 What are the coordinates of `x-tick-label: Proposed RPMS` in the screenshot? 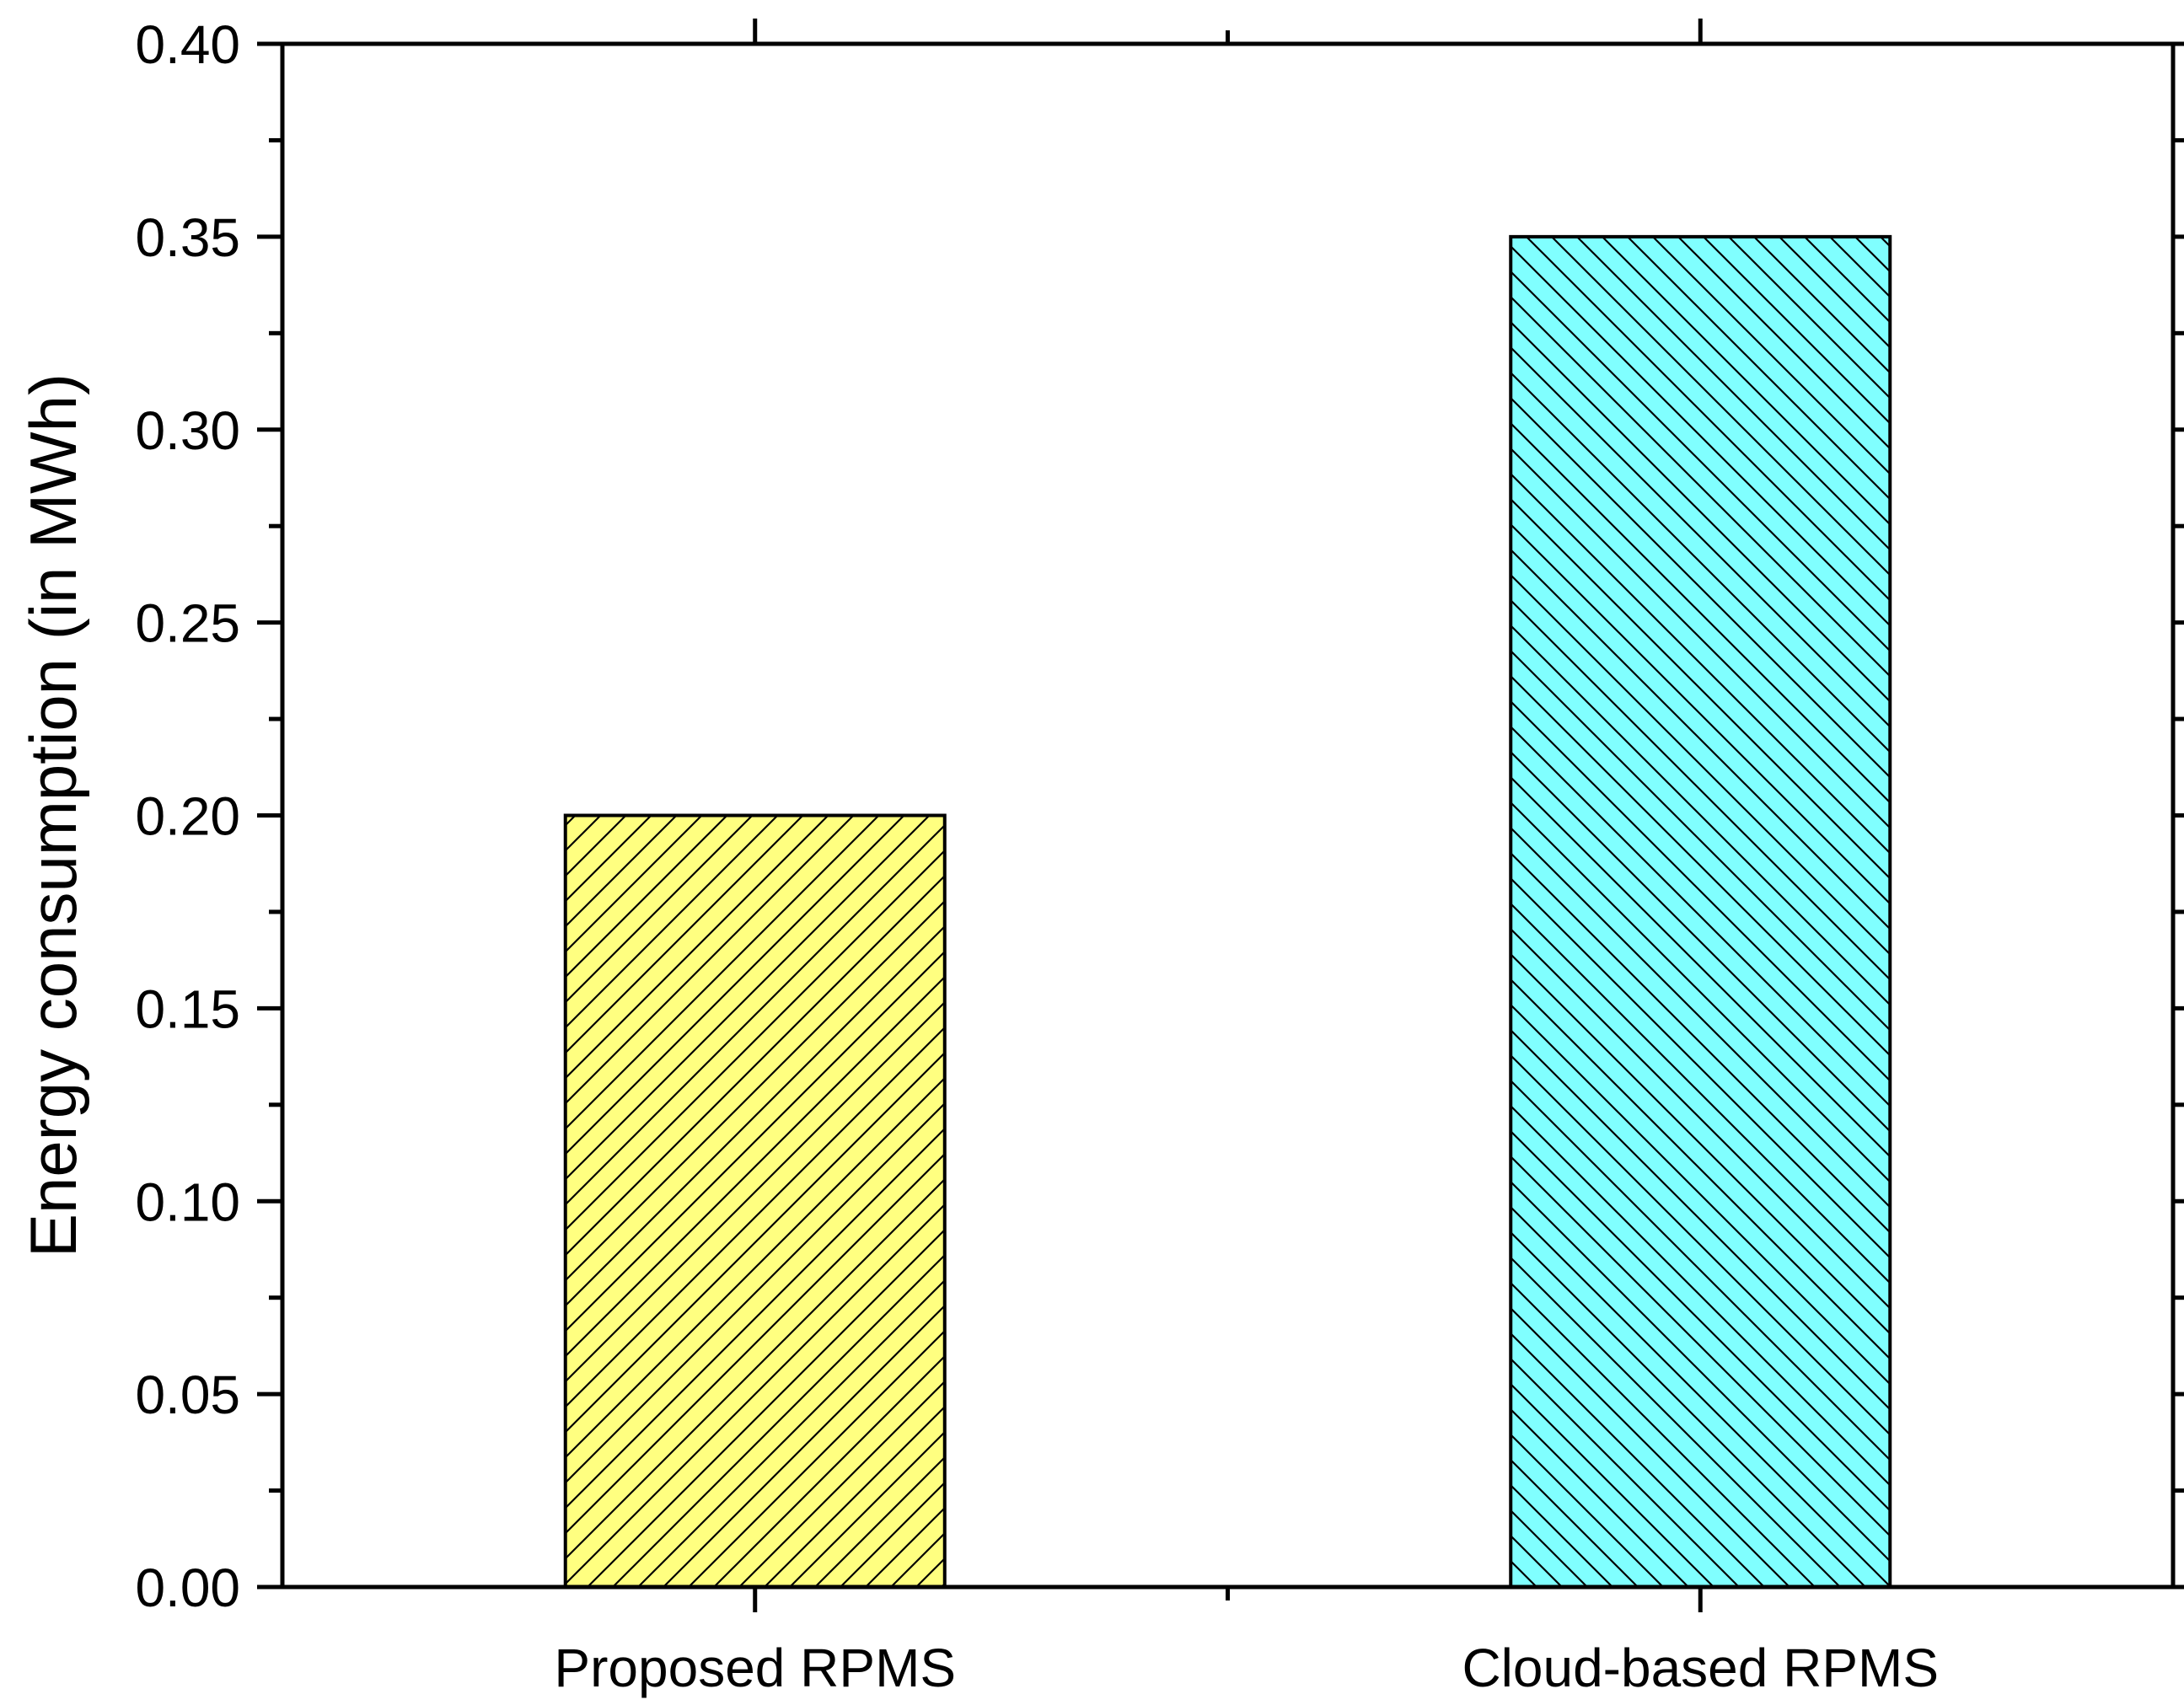 It's located at (755, 1668).